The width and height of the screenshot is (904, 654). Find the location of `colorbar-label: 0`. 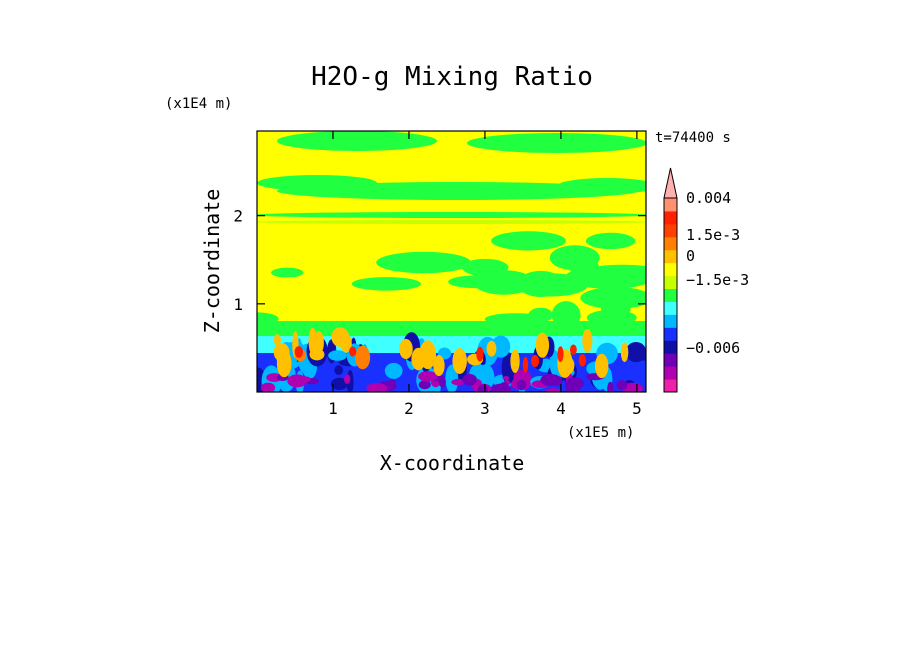

colorbar-label: 0 is located at coordinates (690, 256).